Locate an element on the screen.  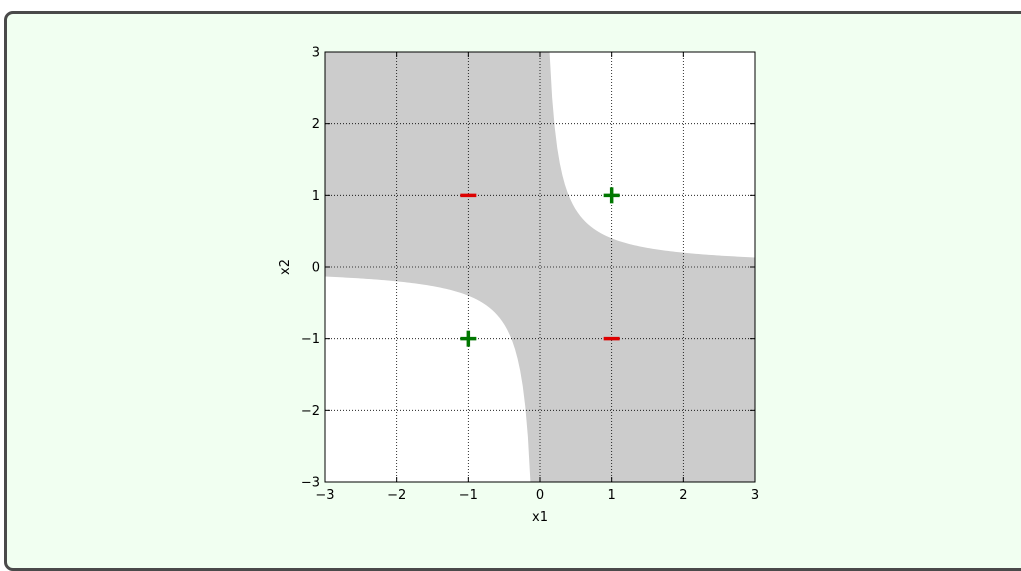
x-tick-label: −2 is located at coordinates (396, 495).